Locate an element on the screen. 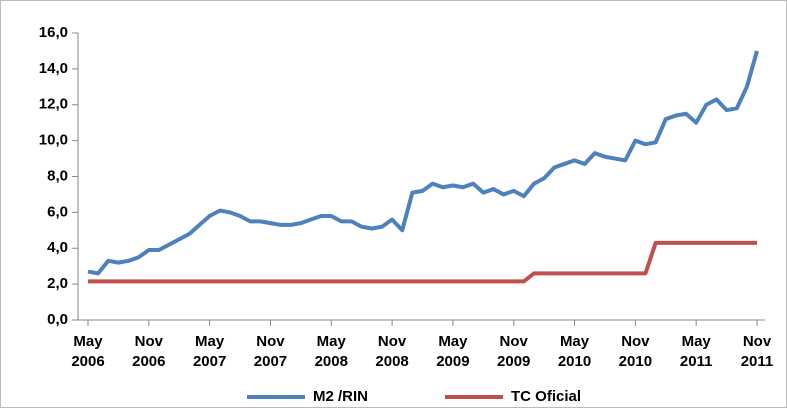 The width and height of the screenshot is (787, 408). data-line is located at coordinates (422, 262).